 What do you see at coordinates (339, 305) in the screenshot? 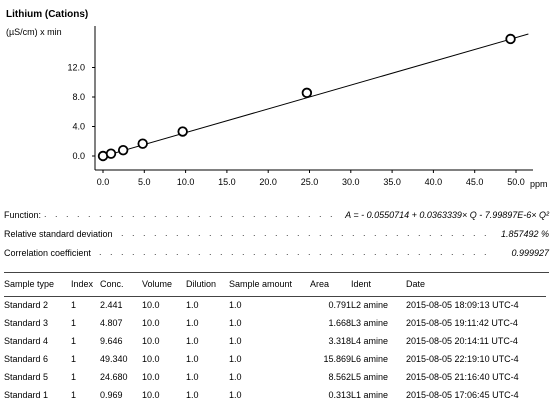
I see `cell-area: 0.791` at bounding box center [339, 305].